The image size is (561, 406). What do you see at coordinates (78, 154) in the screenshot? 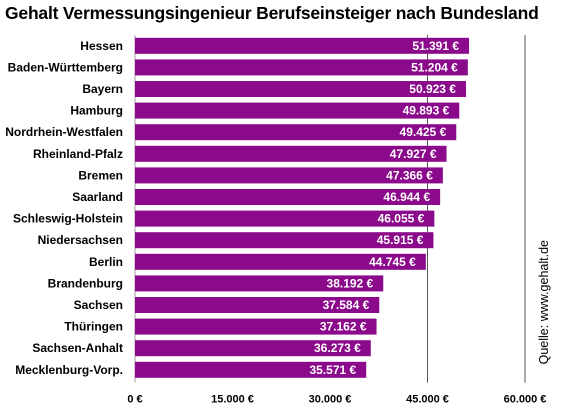
I see `category-label: Rheinland-Pfalz` at bounding box center [78, 154].